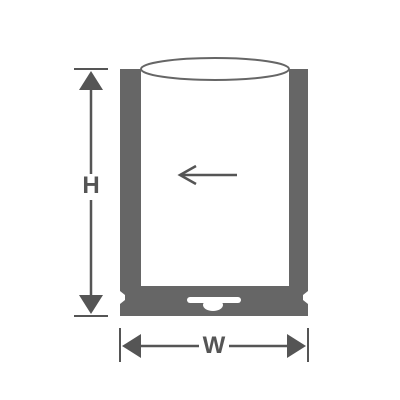 Image resolution: width=400 pixels, height=400 pixels. What do you see at coordinates (305, 297) in the screenshot?
I see `right-tear-notch` at bounding box center [305, 297].